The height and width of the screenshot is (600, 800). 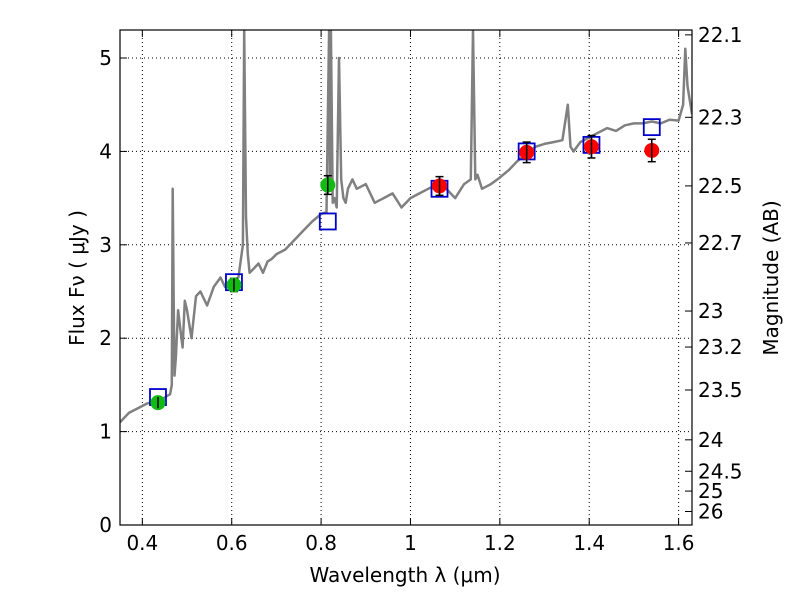 I want to click on x-tick-label: 1.6, so click(x=679, y=543).